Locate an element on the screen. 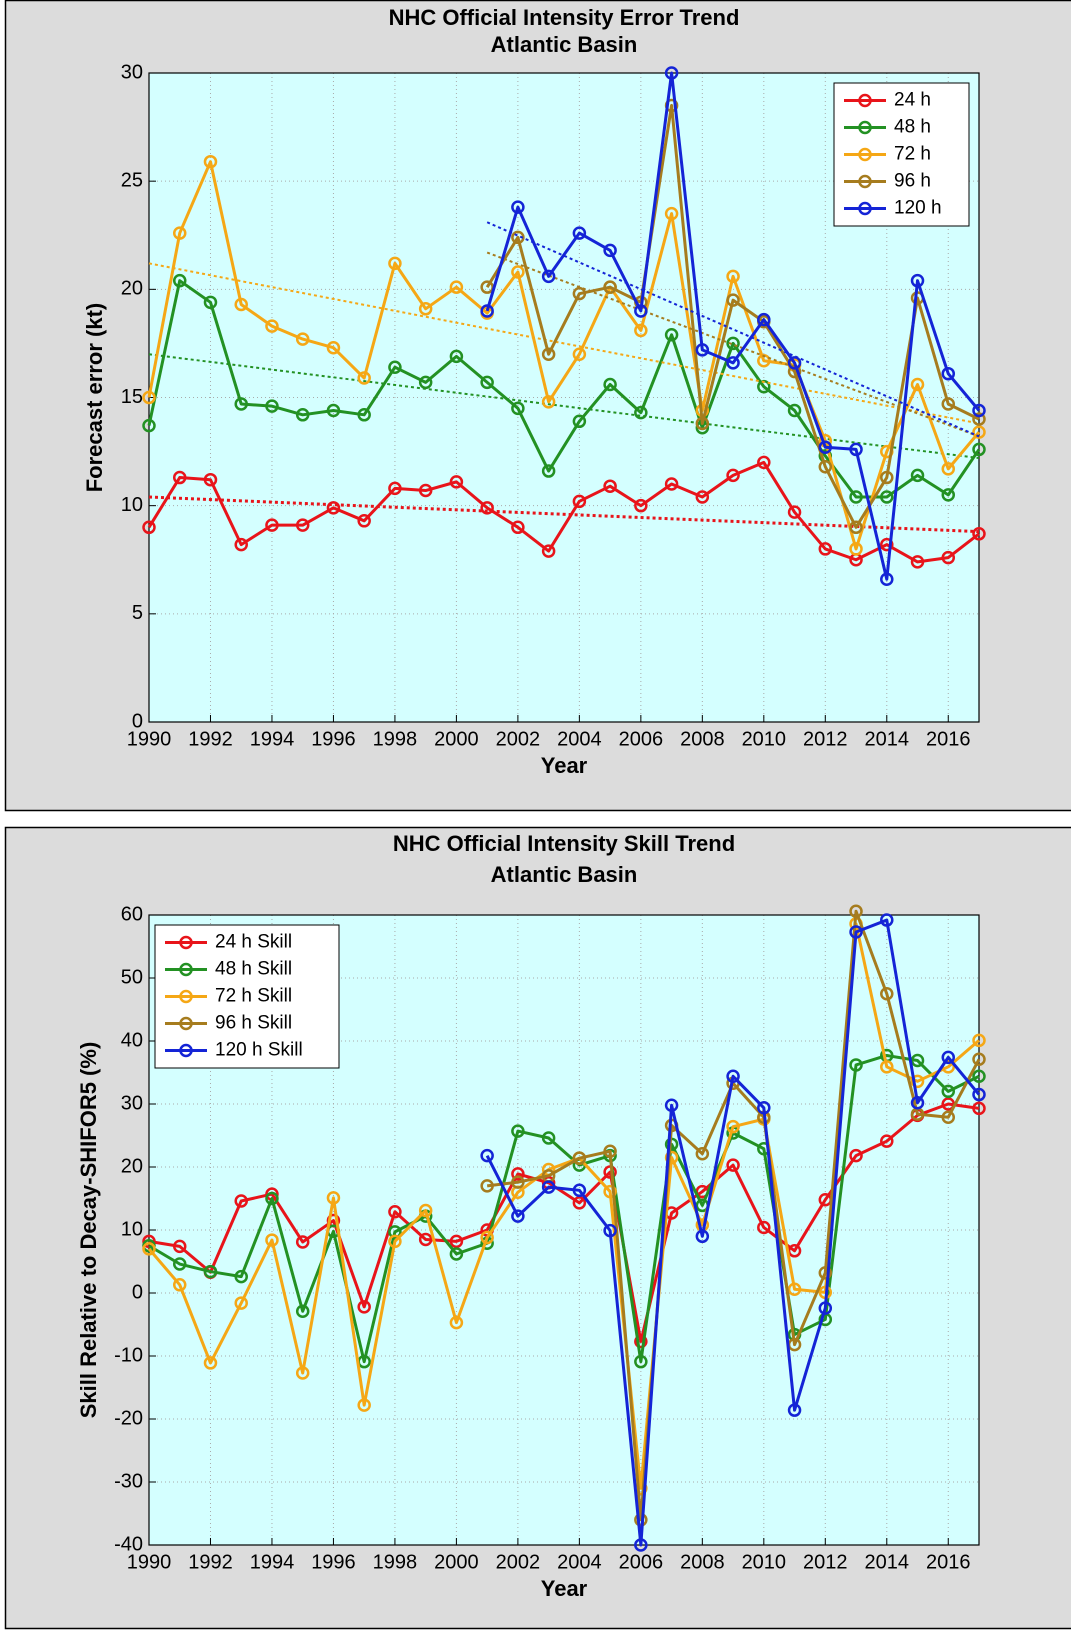 The width and height of the screenshot is (1071, 1631). x-tick-label: 2006 is located at coordinates (641, 739).